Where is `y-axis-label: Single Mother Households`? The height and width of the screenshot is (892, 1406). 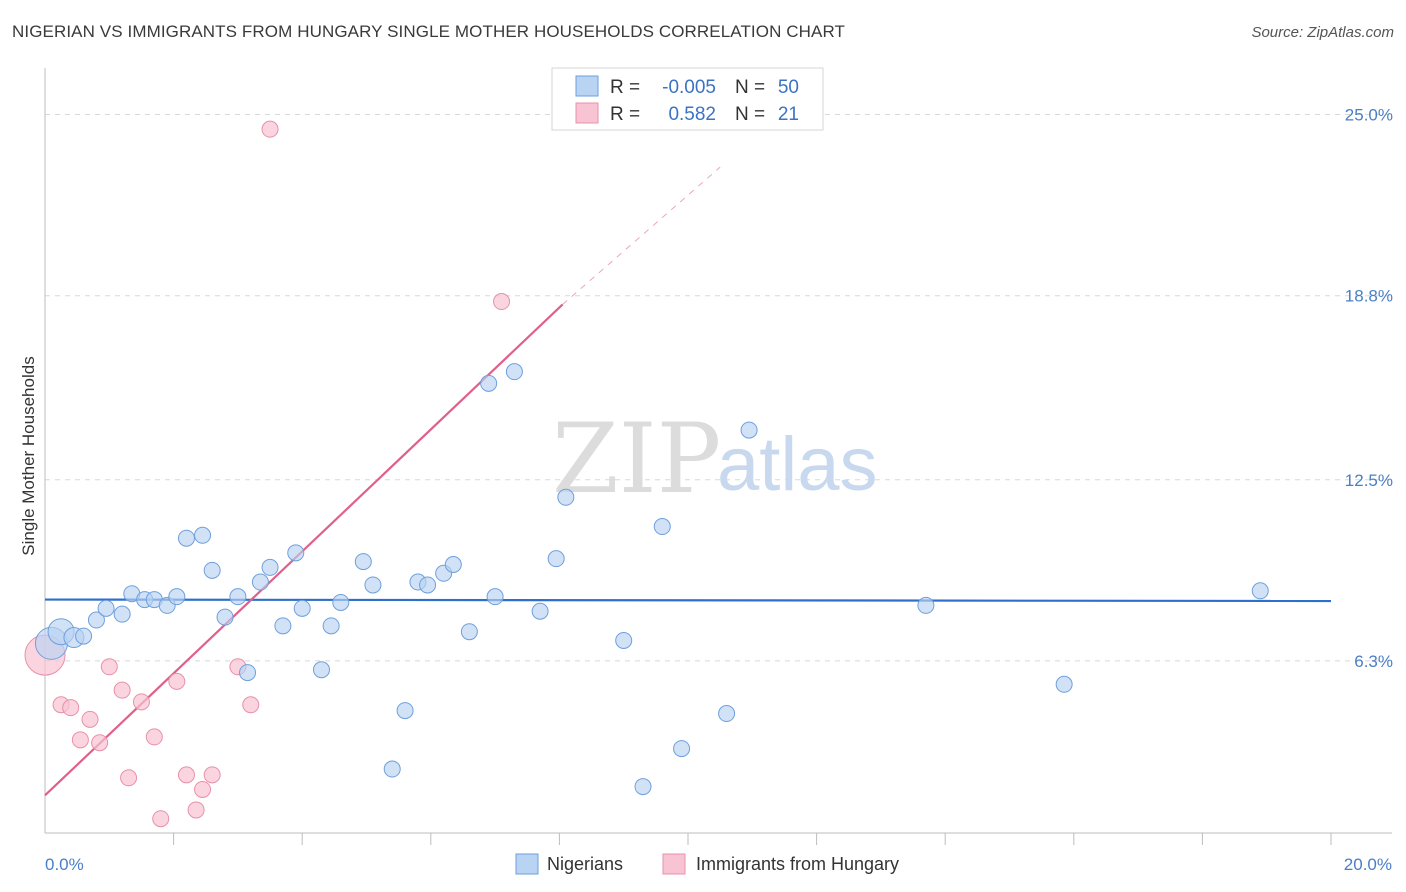 y-axis-label: Single Mother Households is located at coordinates (28, 455).